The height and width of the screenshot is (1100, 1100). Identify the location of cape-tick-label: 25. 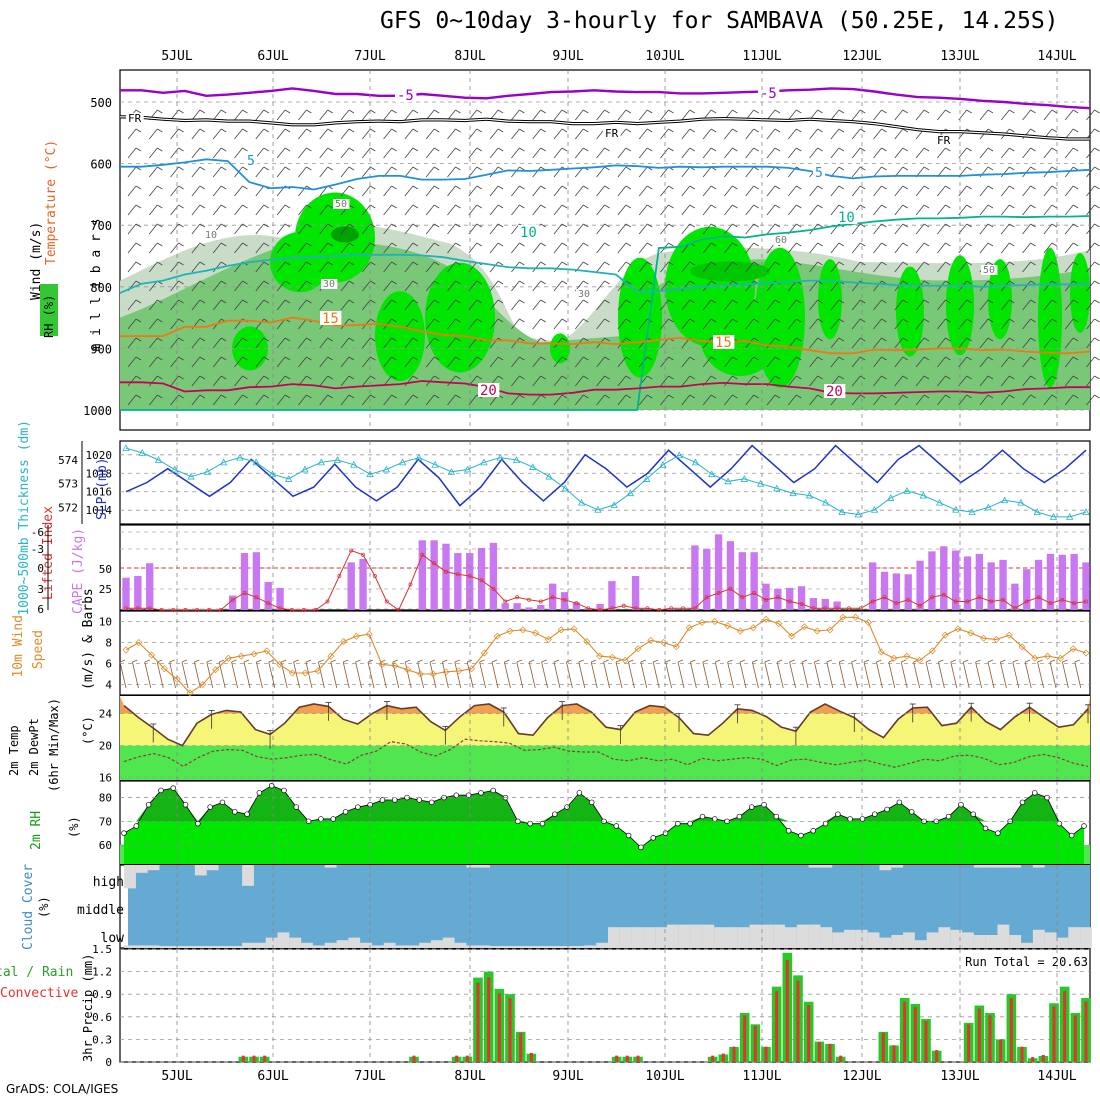
(105, 589).